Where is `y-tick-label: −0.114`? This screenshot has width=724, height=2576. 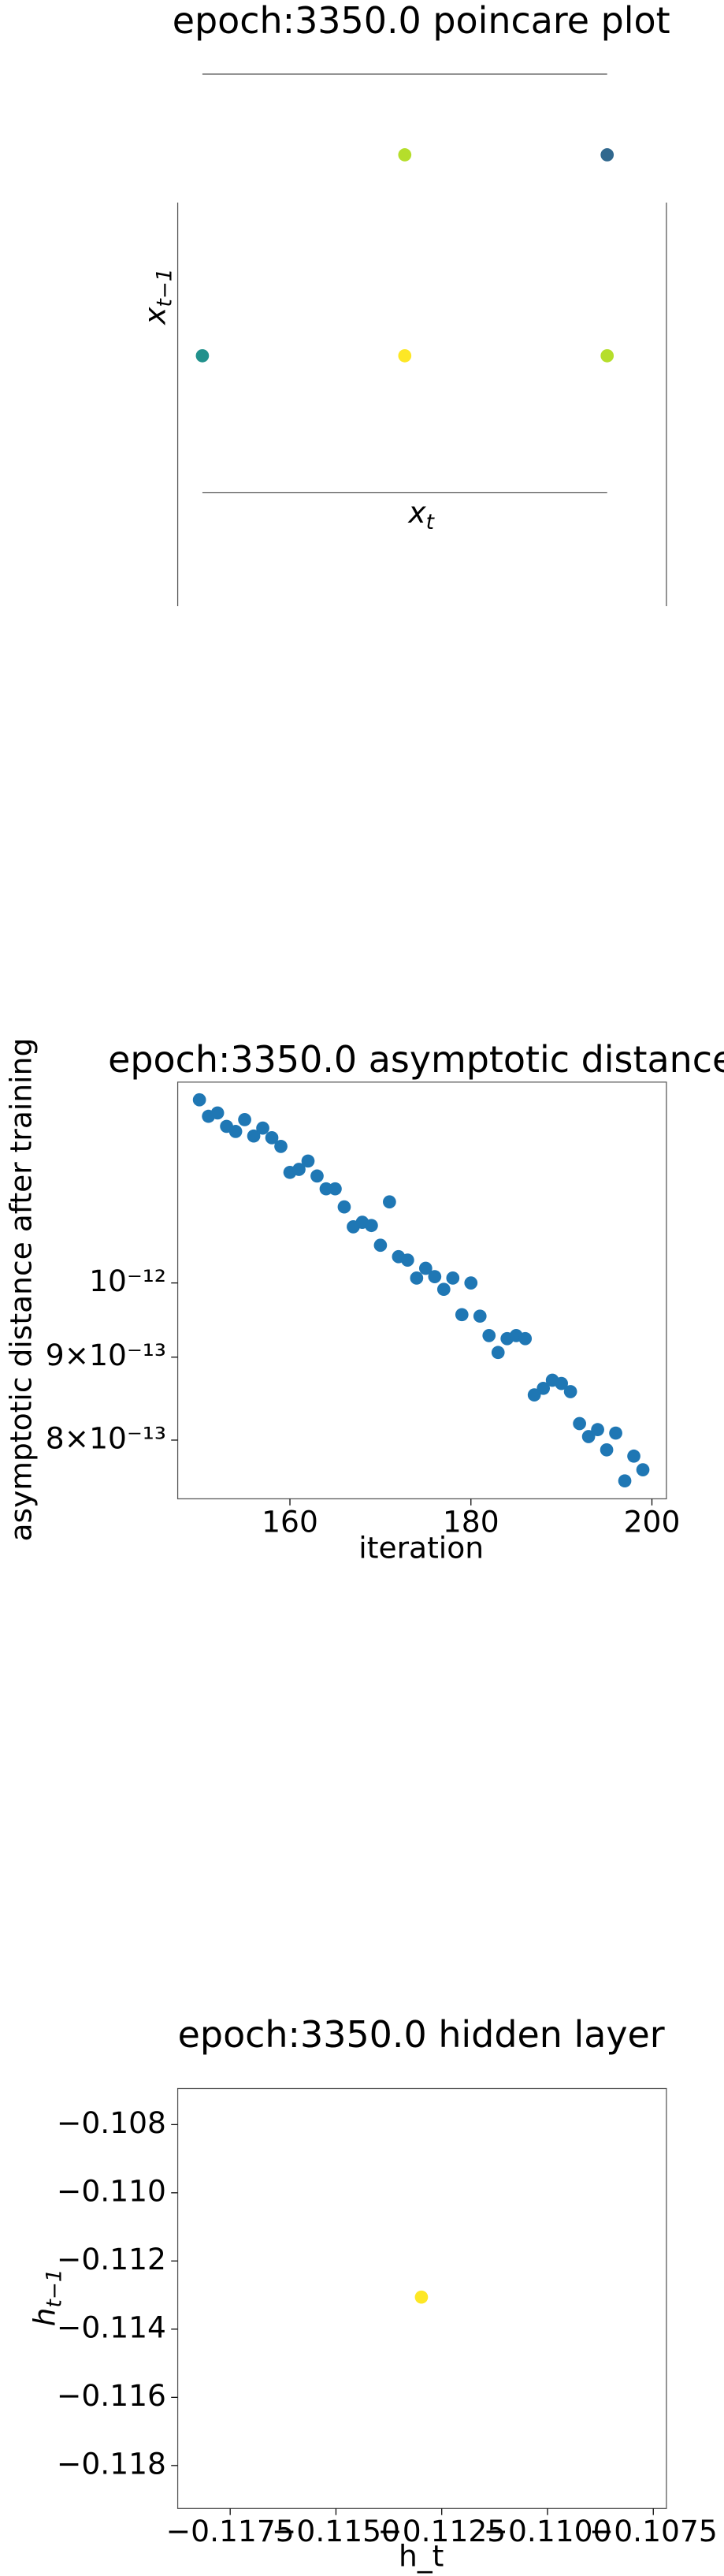
y-tick-label: −0.114 is located at coordinates (111, 2327).